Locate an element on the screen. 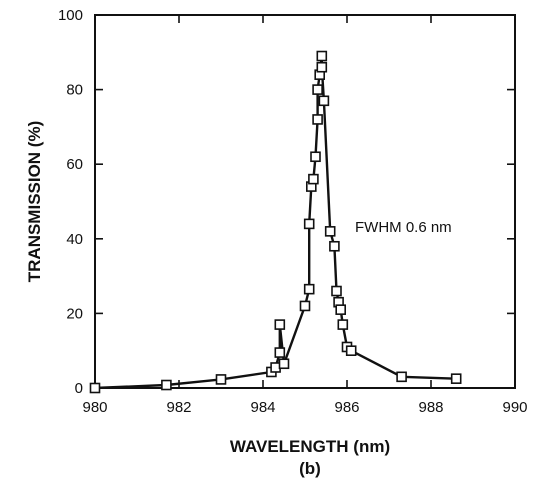 The image size is (535, 490). x-tick-label: 982 is located at coordinates (178, 407).